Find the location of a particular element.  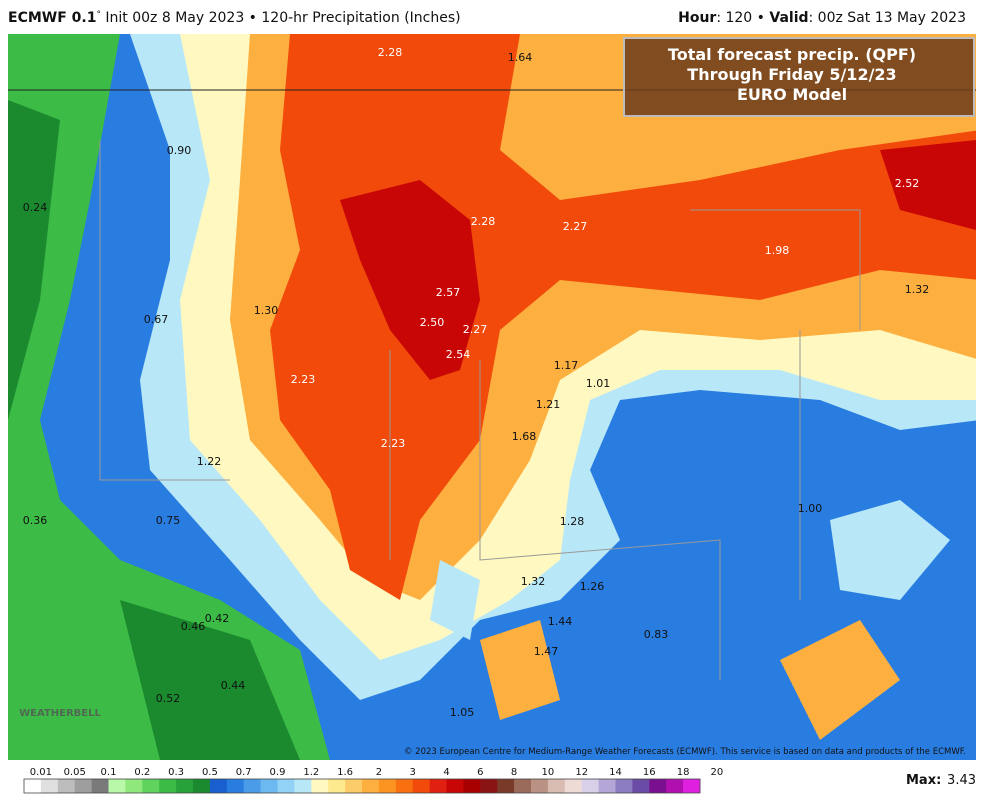

map-value: 0.44 is located at coordinates (233, 685).